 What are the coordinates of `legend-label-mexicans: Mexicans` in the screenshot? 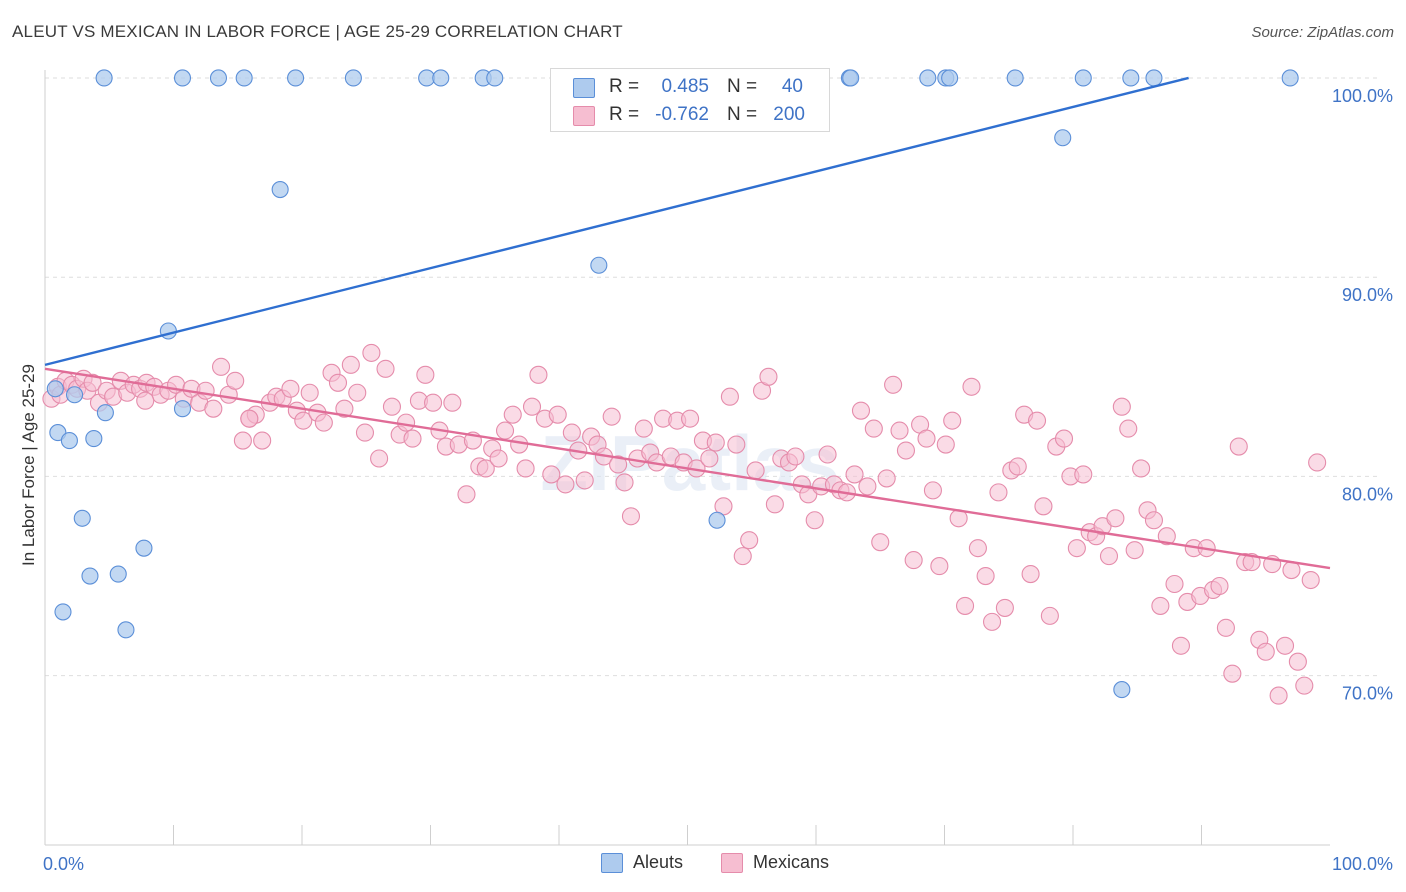 It's located at (791, 862).